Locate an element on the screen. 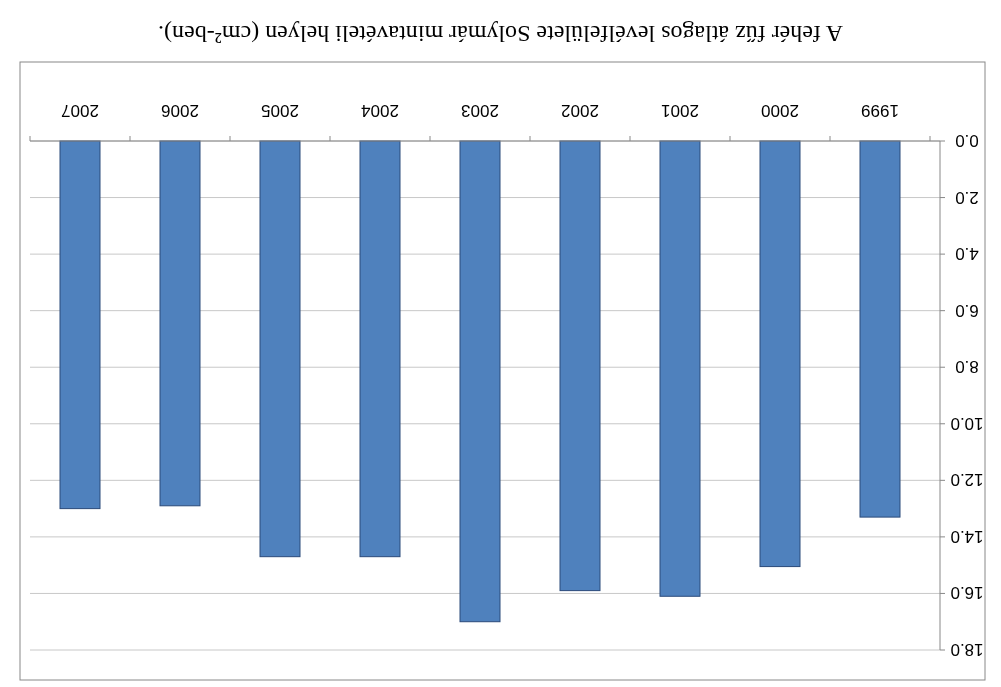 Image resolution: width=1001 pixels, height=687 pixels. y-tick-label: 0.0 is located at coordinates (967, 141).